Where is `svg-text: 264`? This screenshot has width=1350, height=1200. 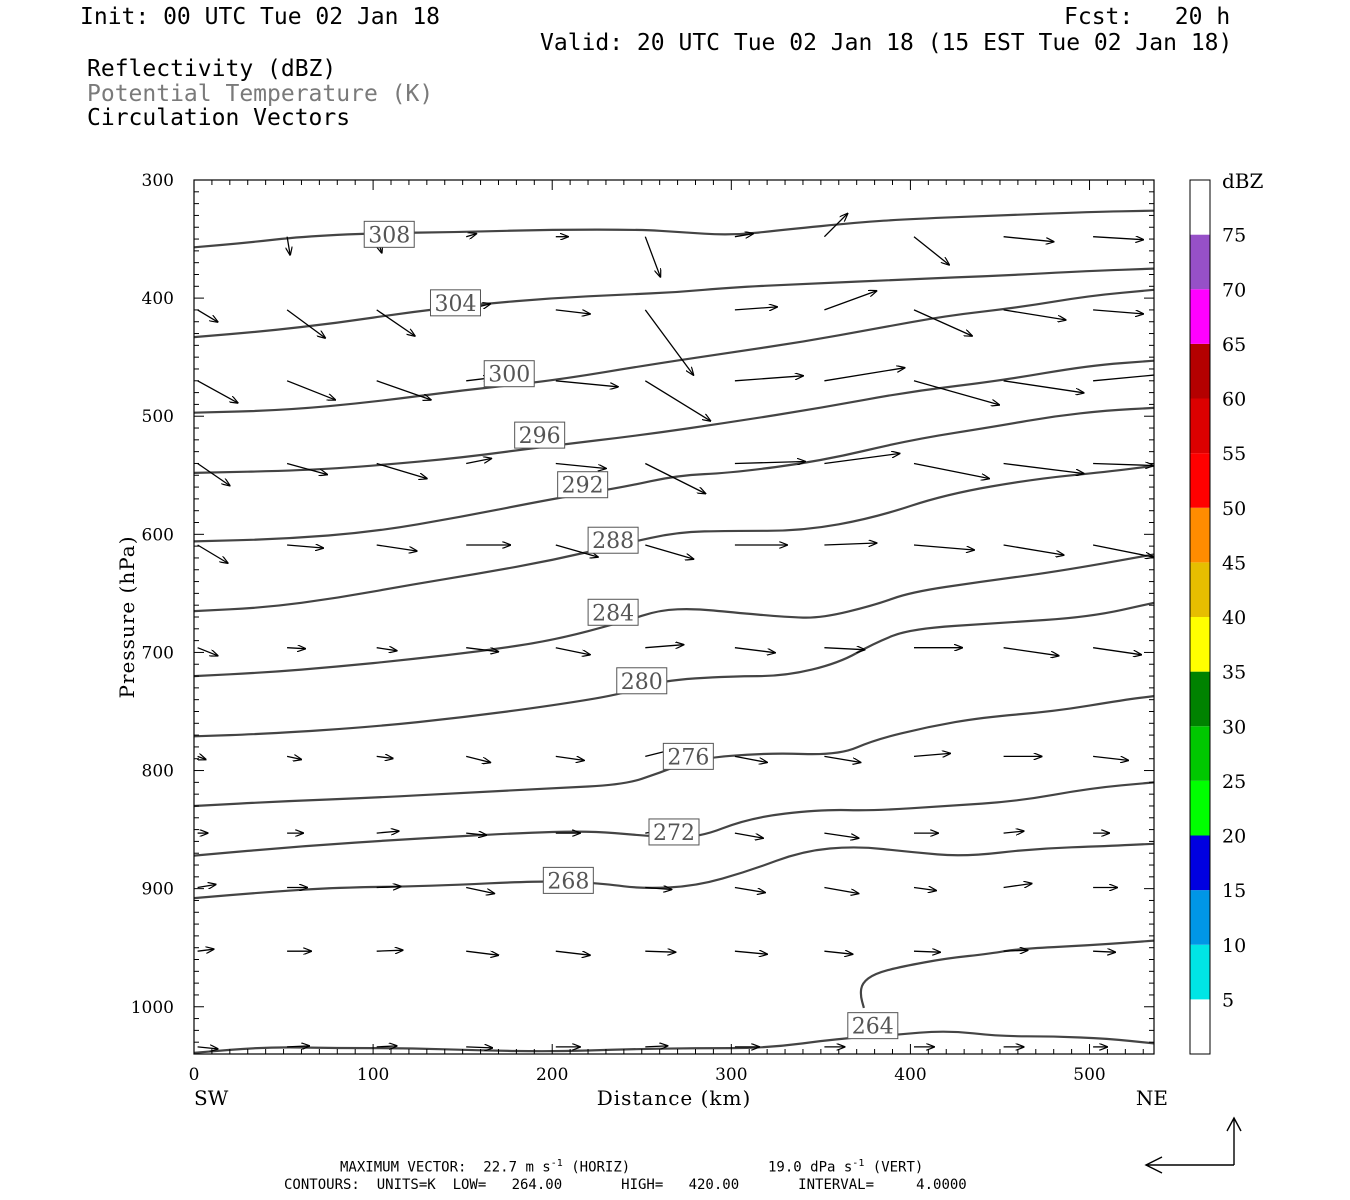 svg-text: 264 is located at coordinates (873, 1027).